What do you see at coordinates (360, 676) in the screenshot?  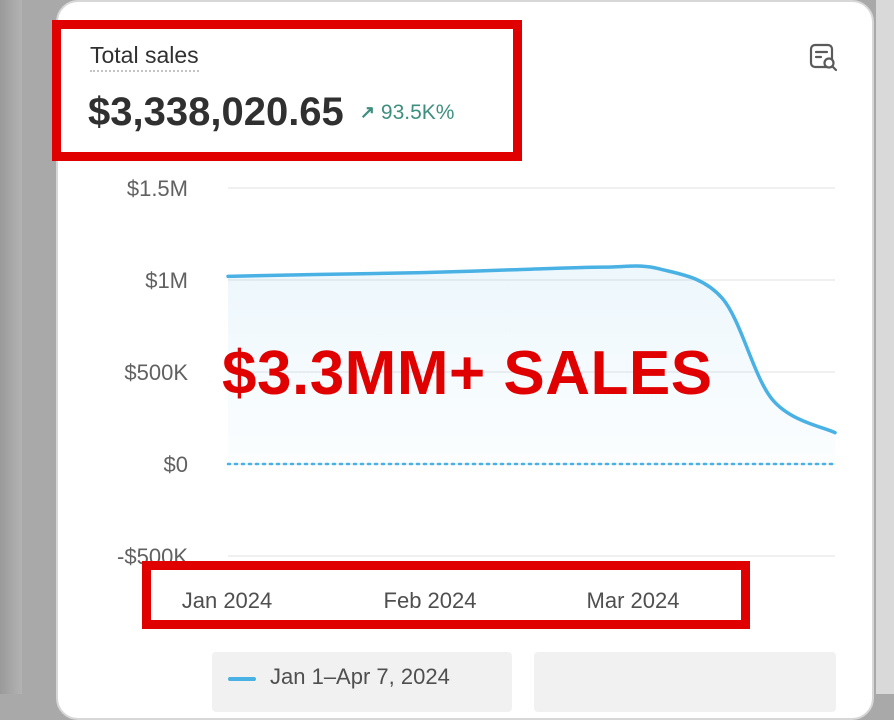 I see `legend-label: Jan 1–Apr 7, 2024` at bounding box center [360, 676].